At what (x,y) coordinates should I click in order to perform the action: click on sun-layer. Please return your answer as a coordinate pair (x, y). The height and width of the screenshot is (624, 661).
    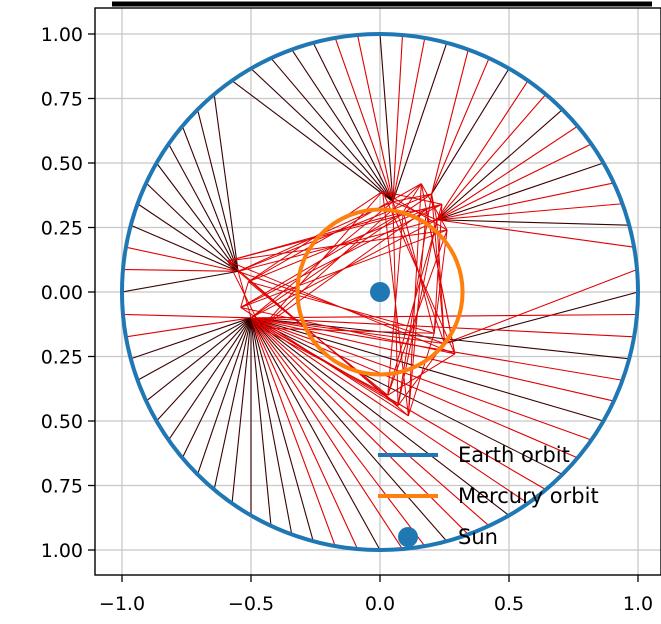
    Looking at the image, I should click on (380, 292).